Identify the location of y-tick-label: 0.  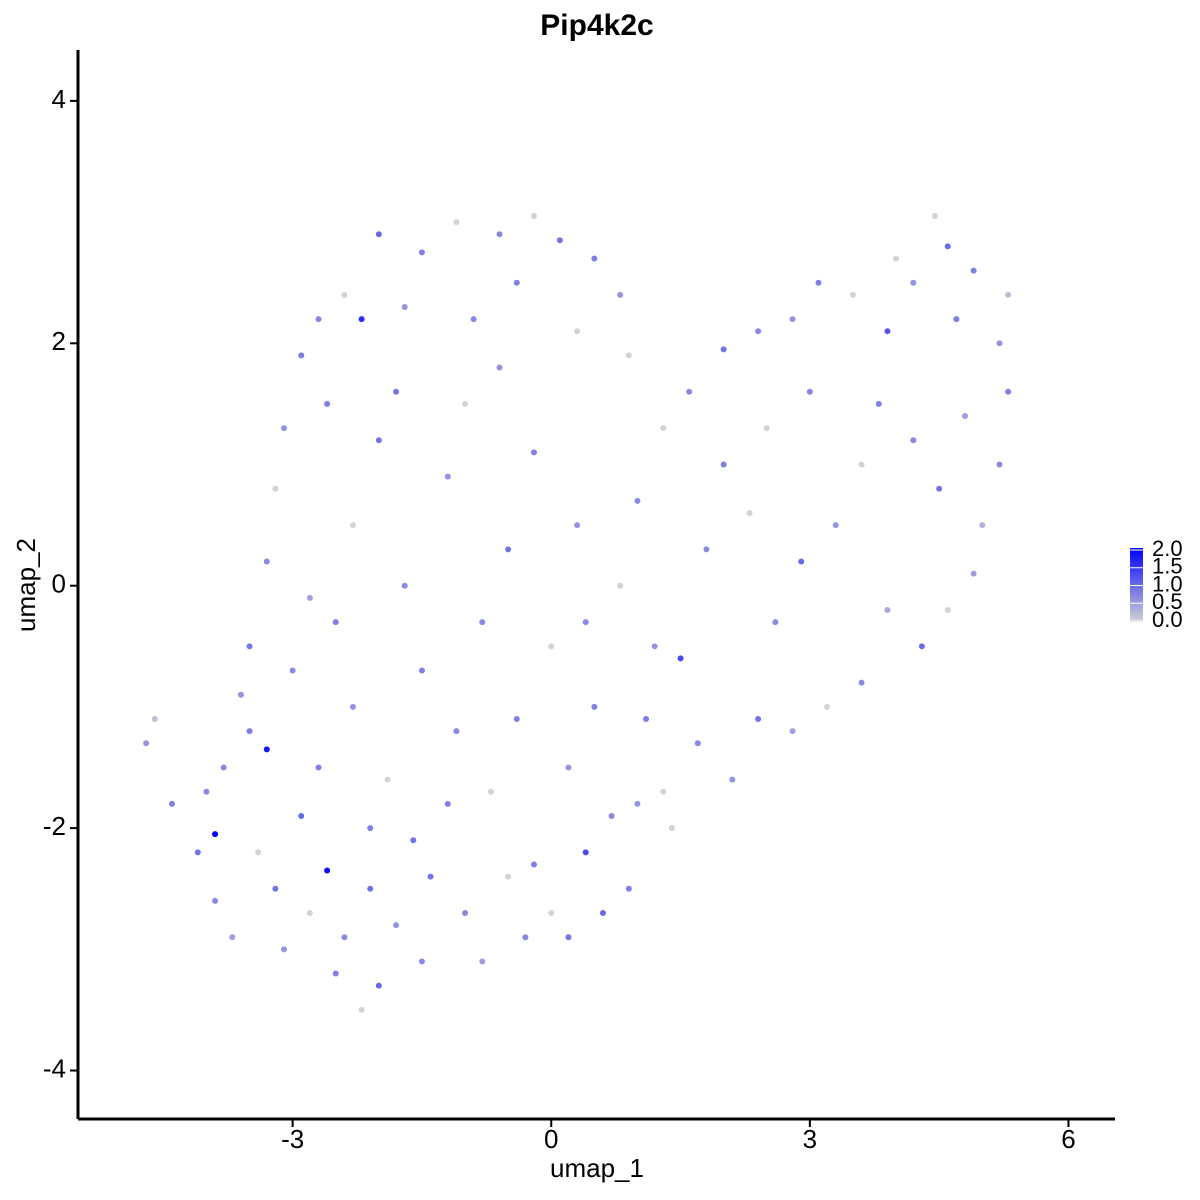
(59, 584).